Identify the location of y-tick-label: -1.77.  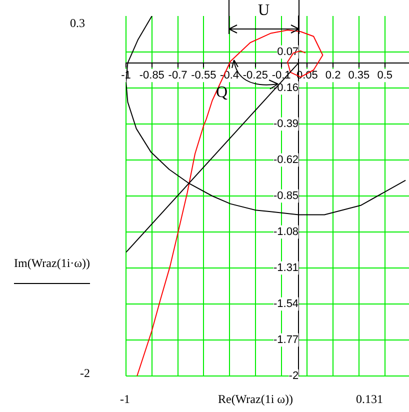
(286, 340).